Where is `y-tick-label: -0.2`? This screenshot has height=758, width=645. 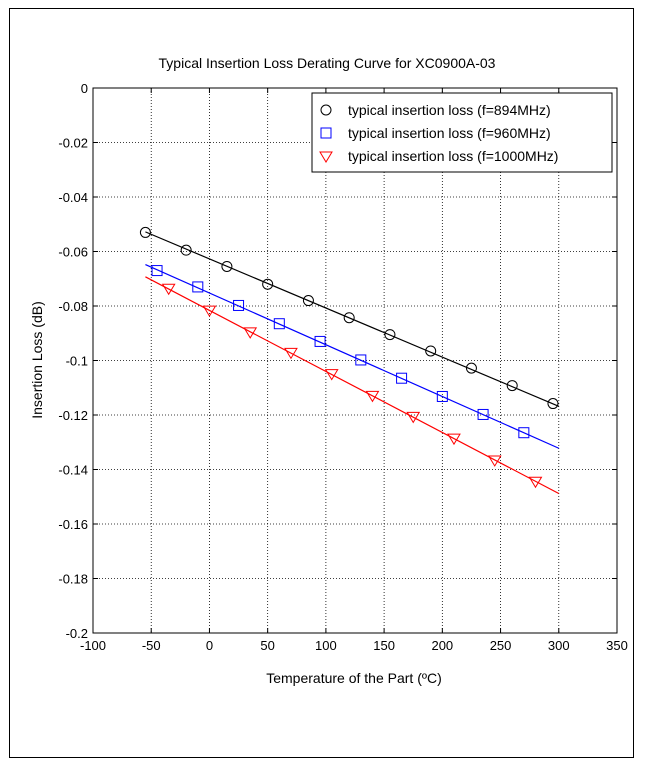 y-tick-label: -0.2 is located at coordinates (77, 633).